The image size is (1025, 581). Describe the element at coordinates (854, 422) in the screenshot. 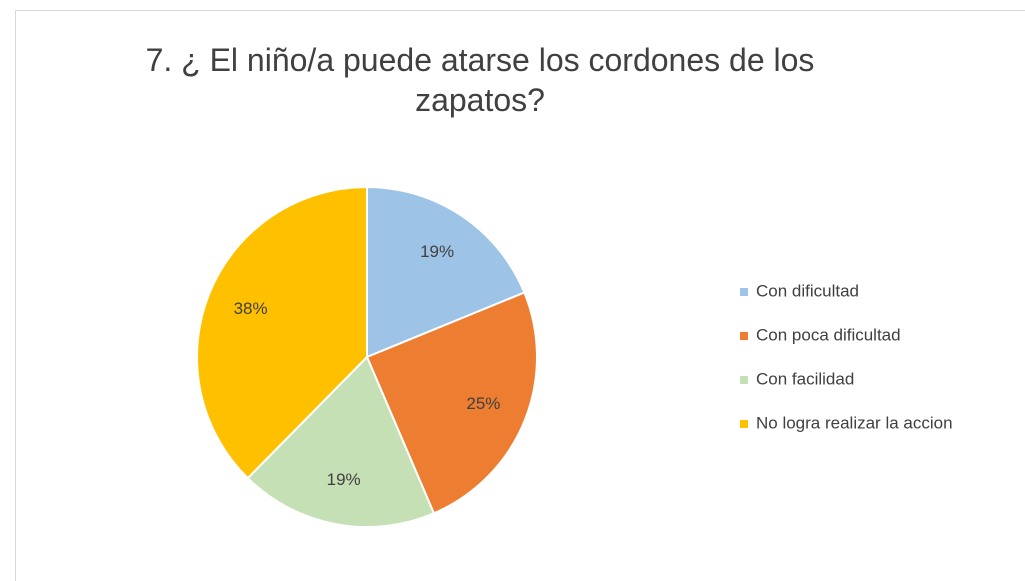

I see `legend-label: No logra realizar la accion` at that location.